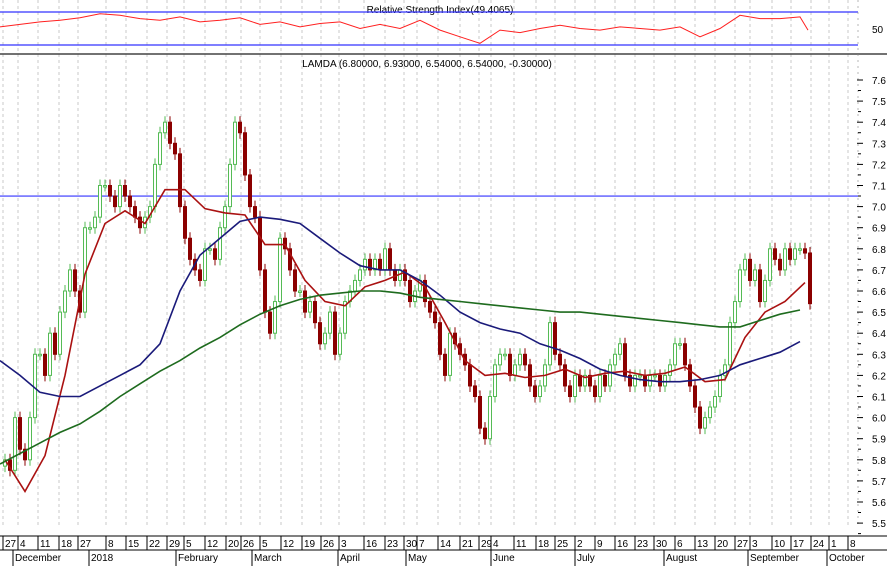 This screenshot has width=887, height=571. What do you see at coordinates (67, 544) in the screenshot?
I see `x-day-label: 18` at bounding box center [67, 544].